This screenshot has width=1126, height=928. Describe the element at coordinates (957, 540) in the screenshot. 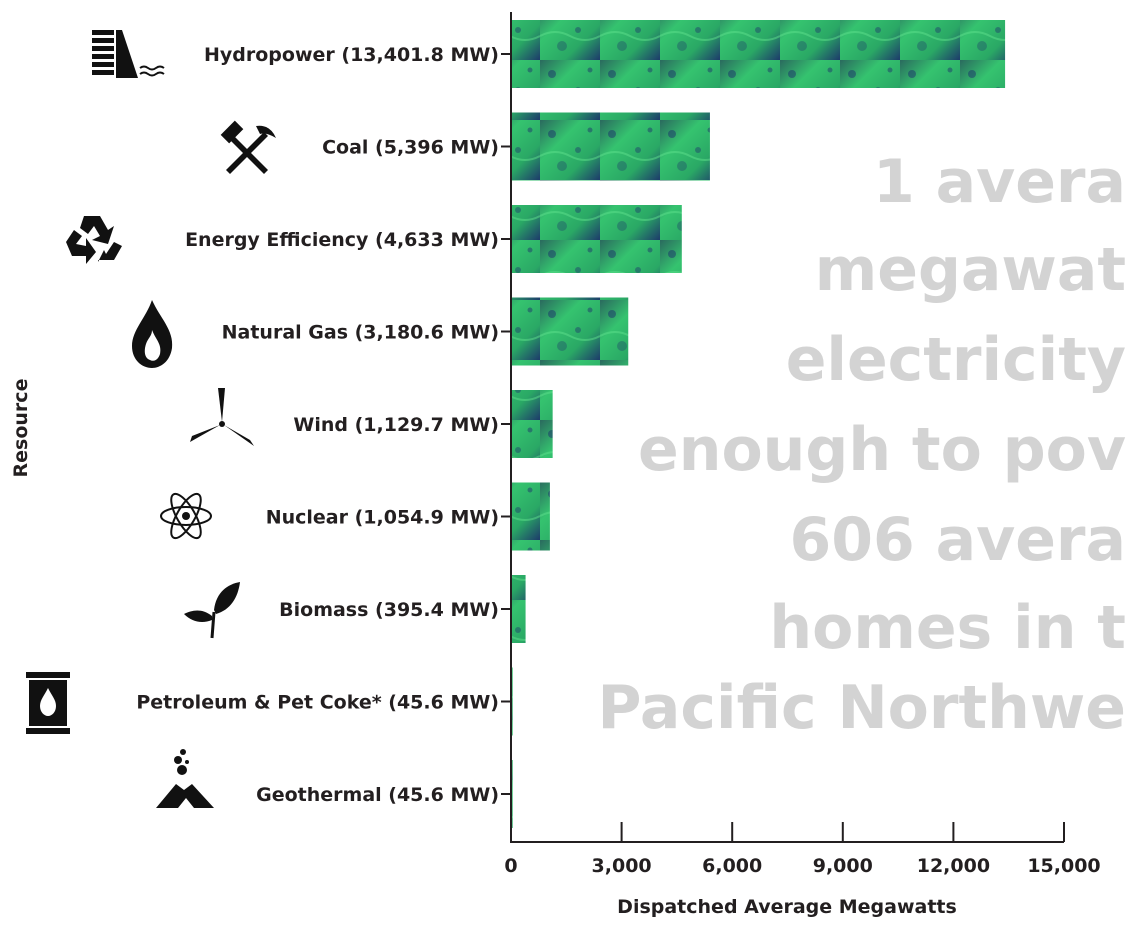

I see `watermark-line: 606 avera` at that location.